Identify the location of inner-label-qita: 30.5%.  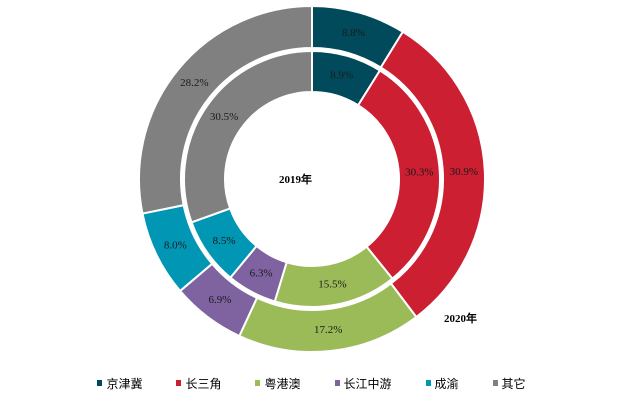
(224, 117).